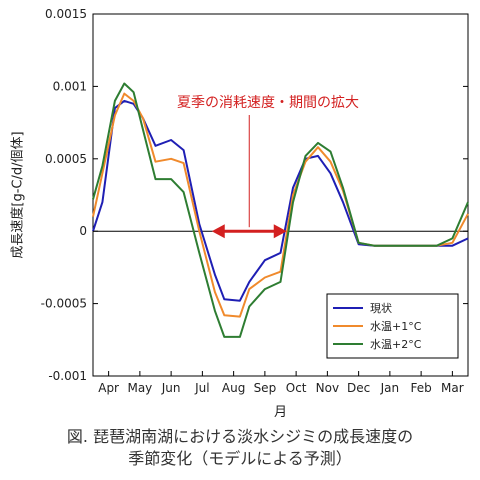  What do you see at coordinates (64, 304) in the screenshot?
I see `y-tick-label: -0.0005` at bounding box center [64, 304].